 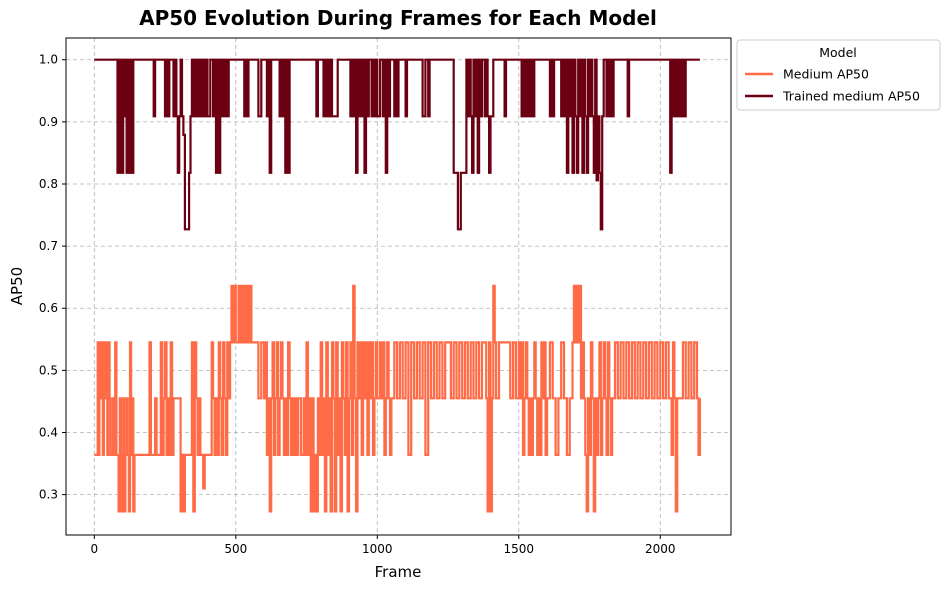 What do you see at coordinates (48, 60) in the screenshot?
I see `y-tick-label: 1.0` at bounding box center [48, 60].